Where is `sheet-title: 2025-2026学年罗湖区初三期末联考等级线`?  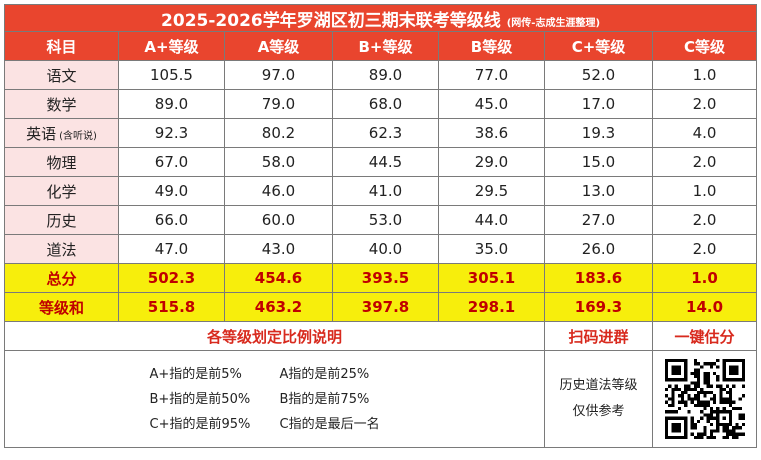 sheet-title: 2025-2026学年罗湖区初三期末联考等级线 is located at coordinates (331, 20).